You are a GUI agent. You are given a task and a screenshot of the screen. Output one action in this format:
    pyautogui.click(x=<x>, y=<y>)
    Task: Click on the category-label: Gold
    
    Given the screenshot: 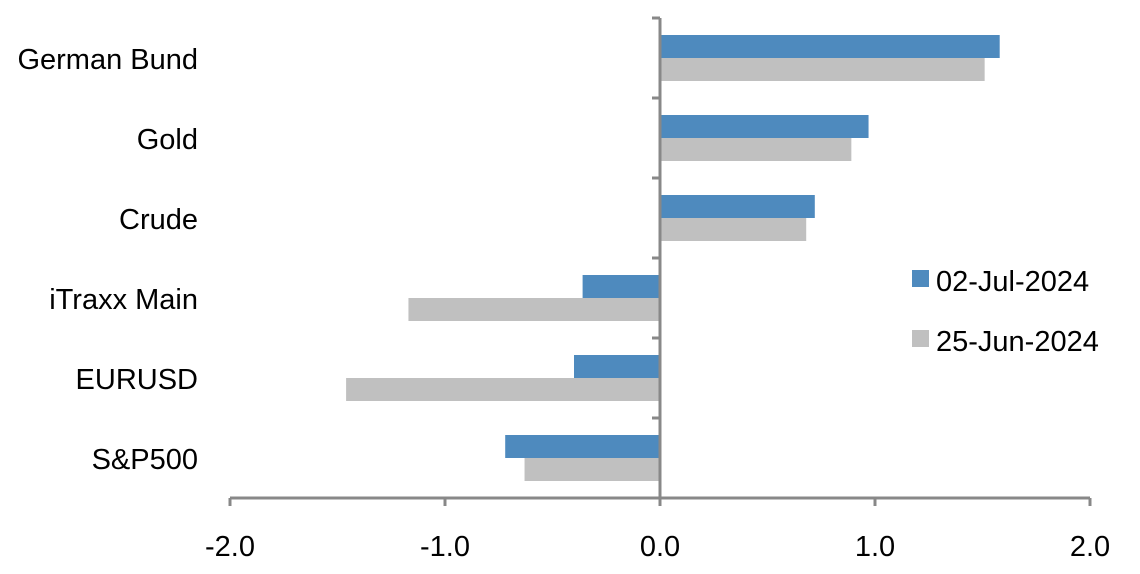 What is the action you would take?
    pyautogui.click(x=167, y=140)
    